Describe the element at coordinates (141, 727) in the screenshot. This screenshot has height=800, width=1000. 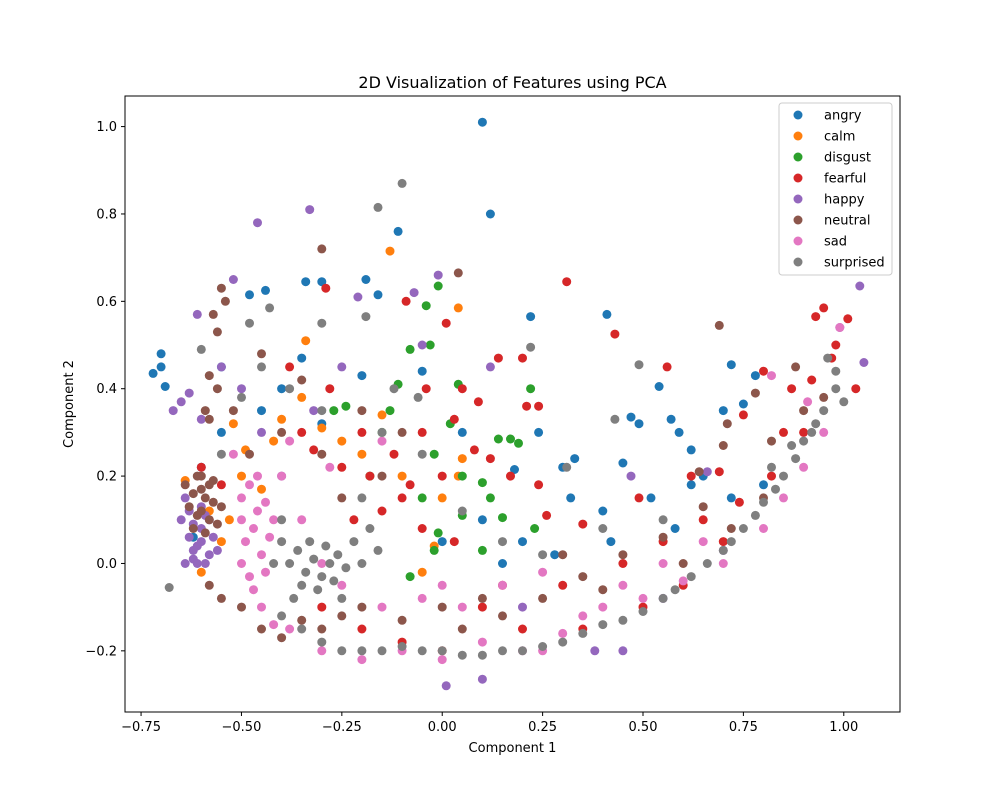
I see `x-tick-label: −0.75` at that location.